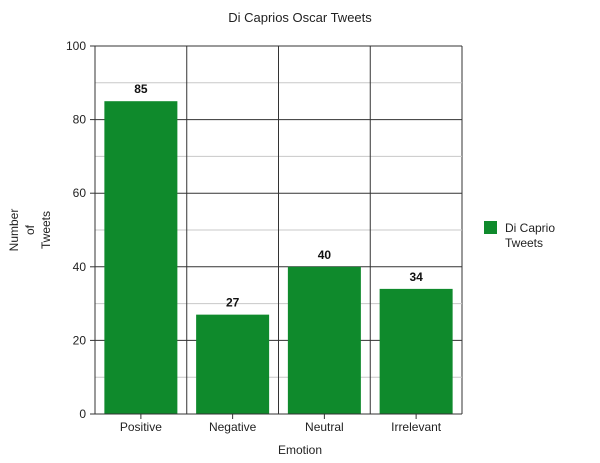  I want to click on y-axis-title-l1: Number, so click(14, 230).